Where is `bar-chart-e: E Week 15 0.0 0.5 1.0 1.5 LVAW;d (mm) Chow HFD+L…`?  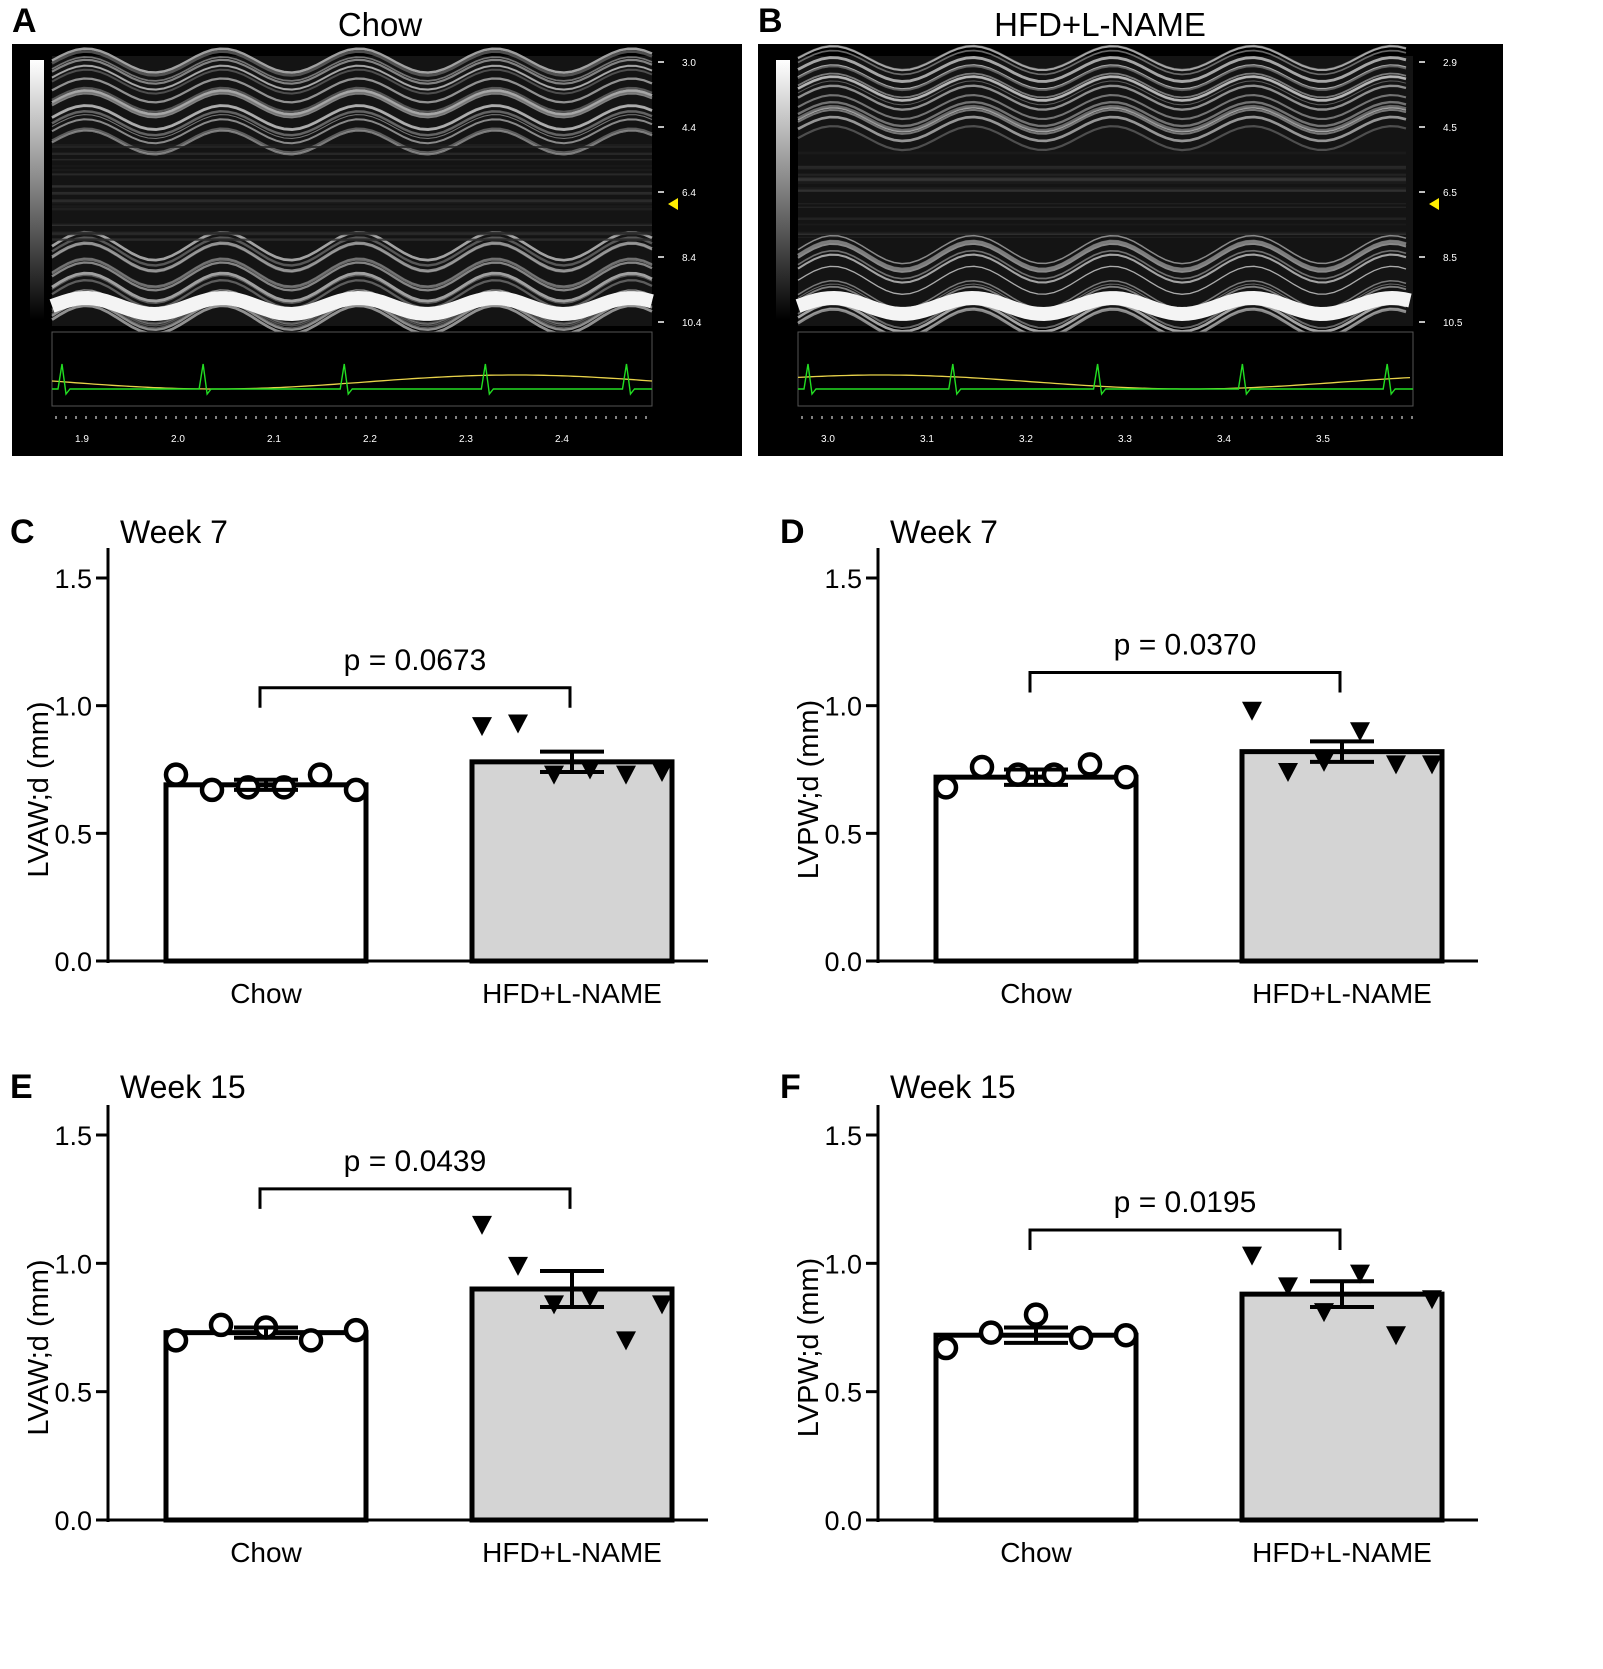 bar-chart-e: E Week 15 0.0 0.5 1.0 1.5 LVAW;d (mm) Chow HFD+L… is located at coordinates (359, 1318).